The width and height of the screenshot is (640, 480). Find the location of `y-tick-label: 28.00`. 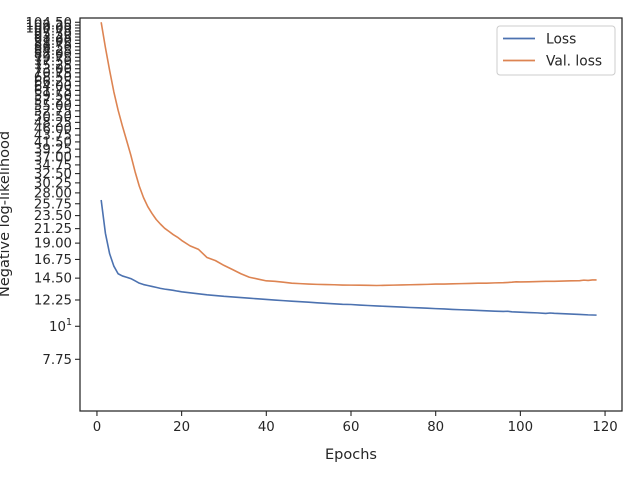

y-tick-label: 28.00 is located at coordinates (53, 193).